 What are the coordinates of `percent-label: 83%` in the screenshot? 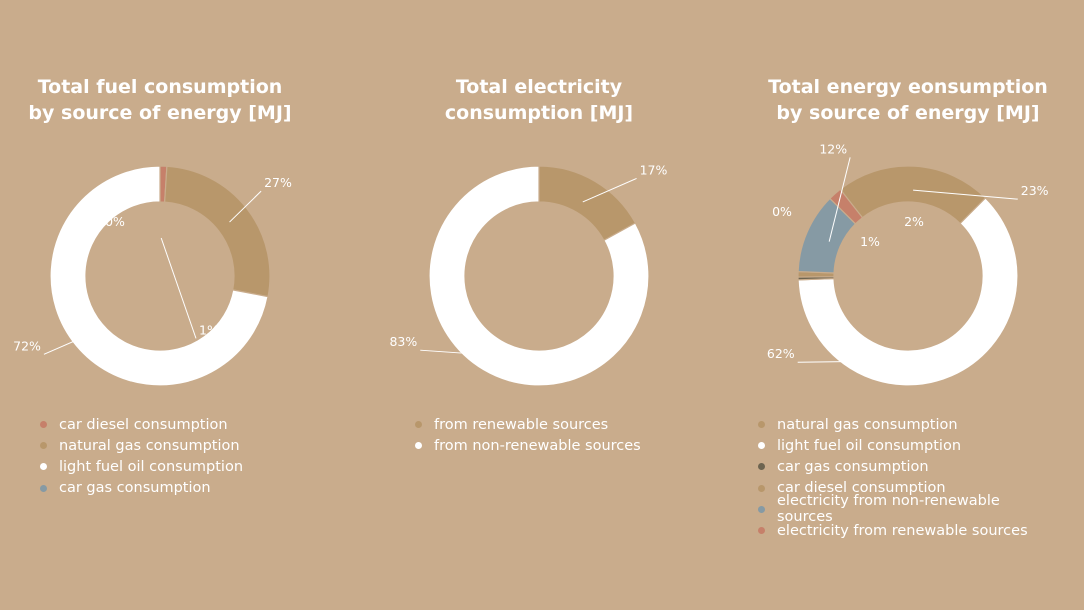 It's located at (403, 341).